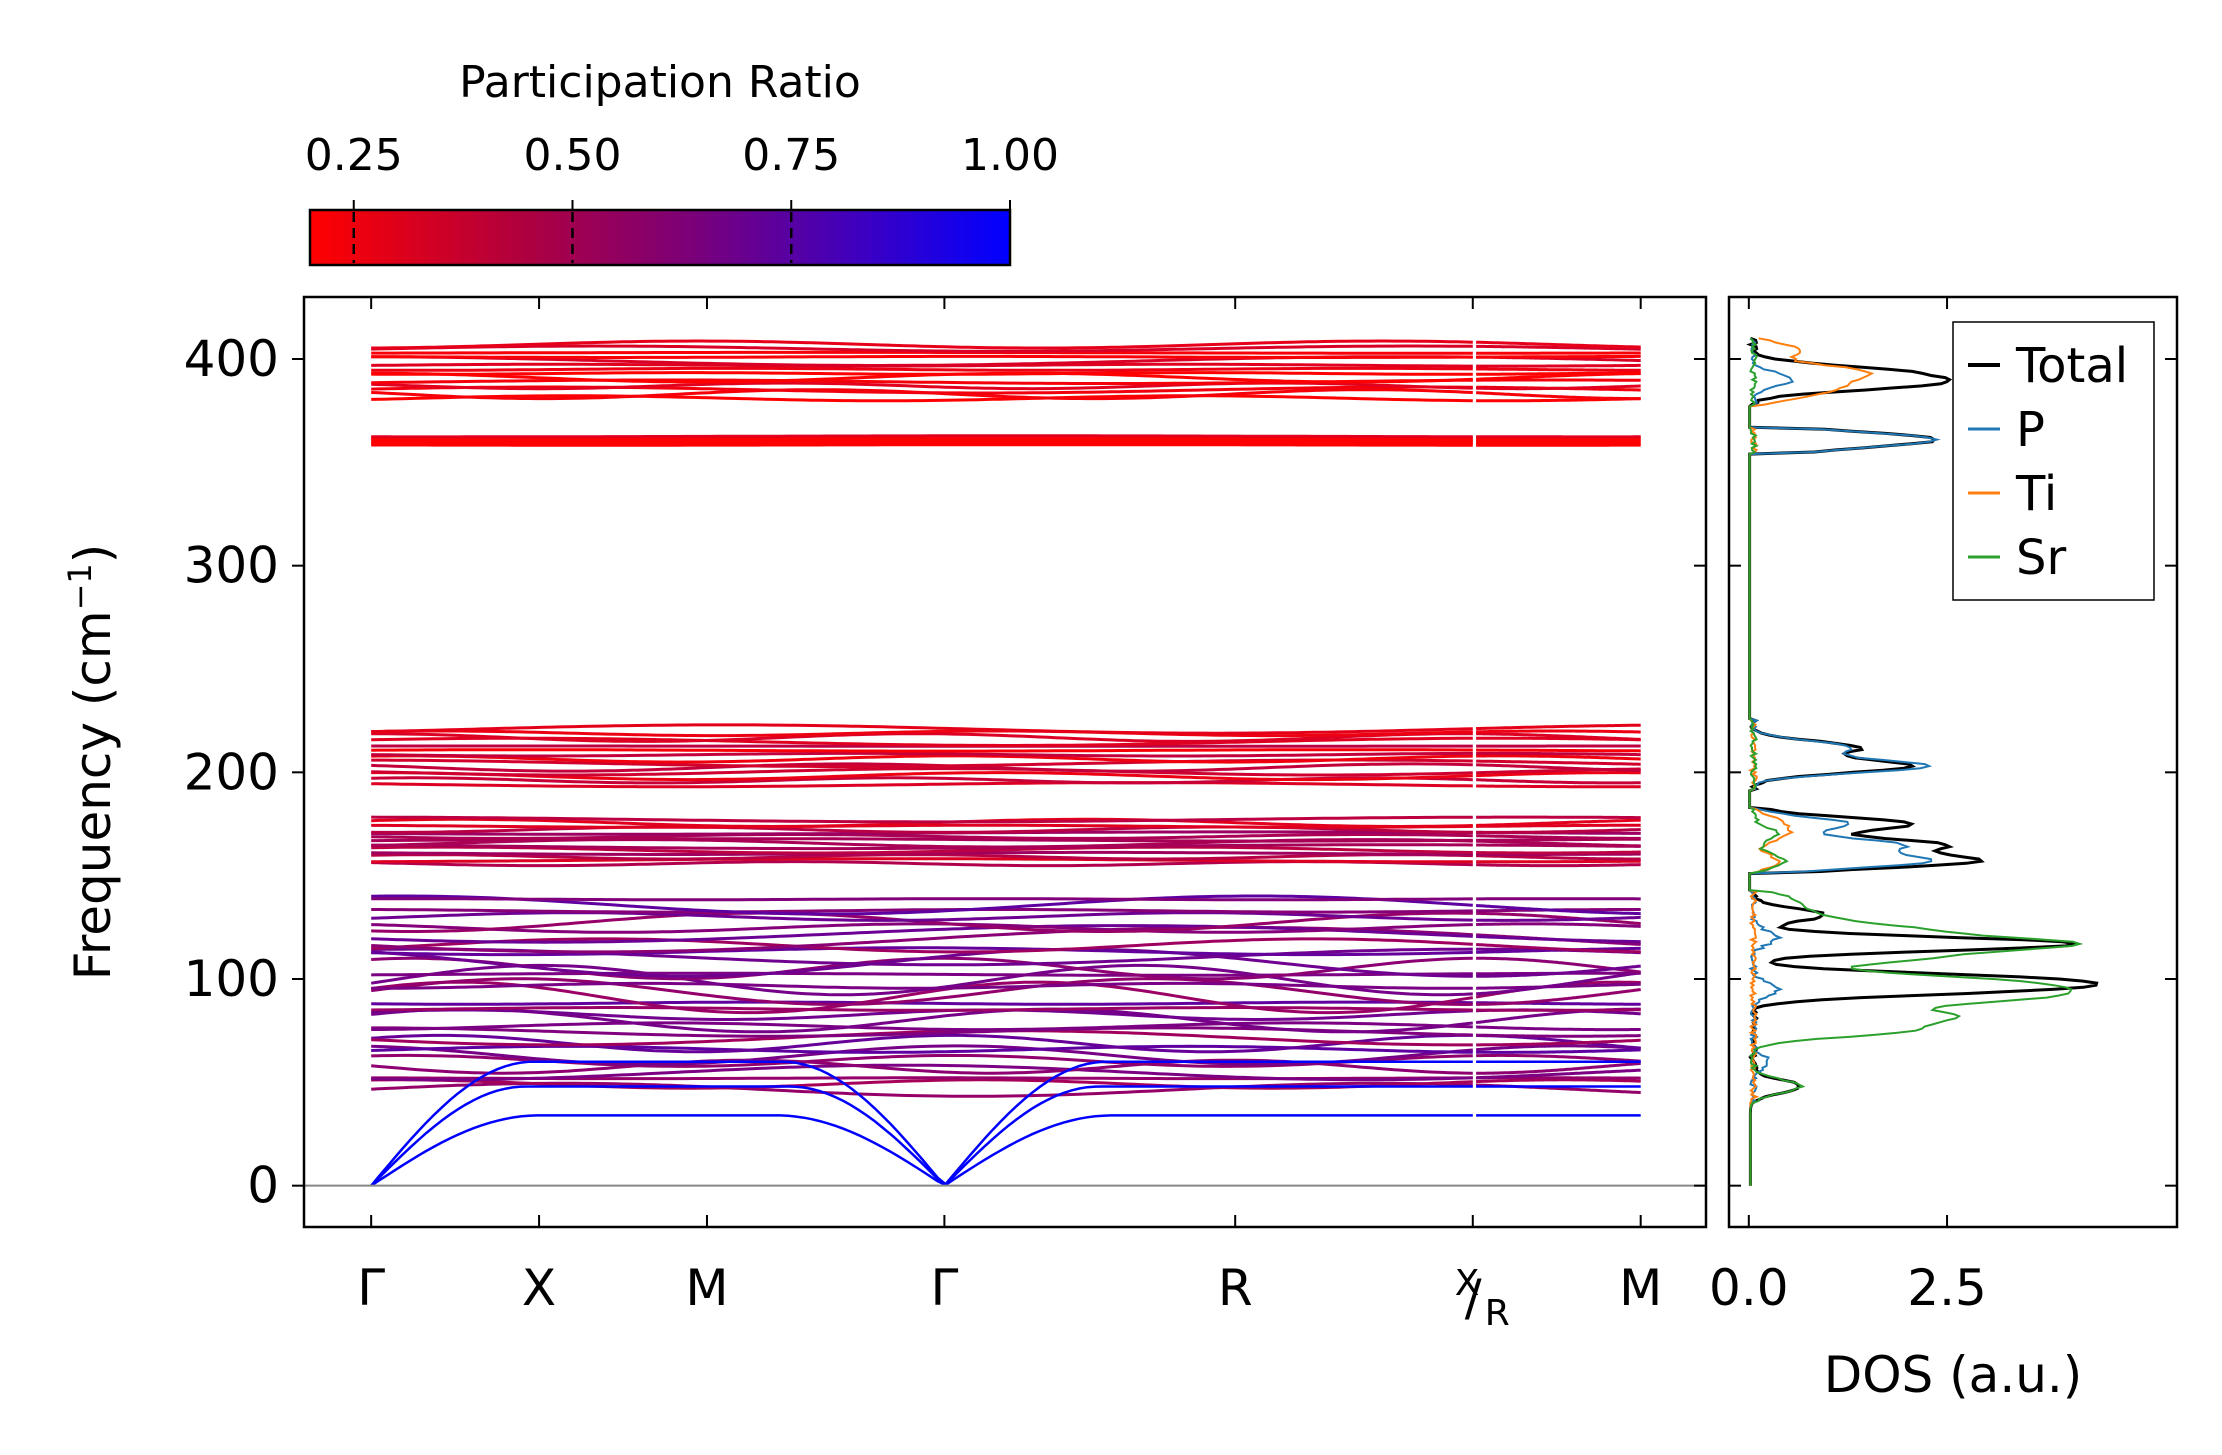 The image size is (2222, 1455). Describe the element at coordinates (2071, 366) in the screenshot. I see `legend-label-total: Total` at that location.